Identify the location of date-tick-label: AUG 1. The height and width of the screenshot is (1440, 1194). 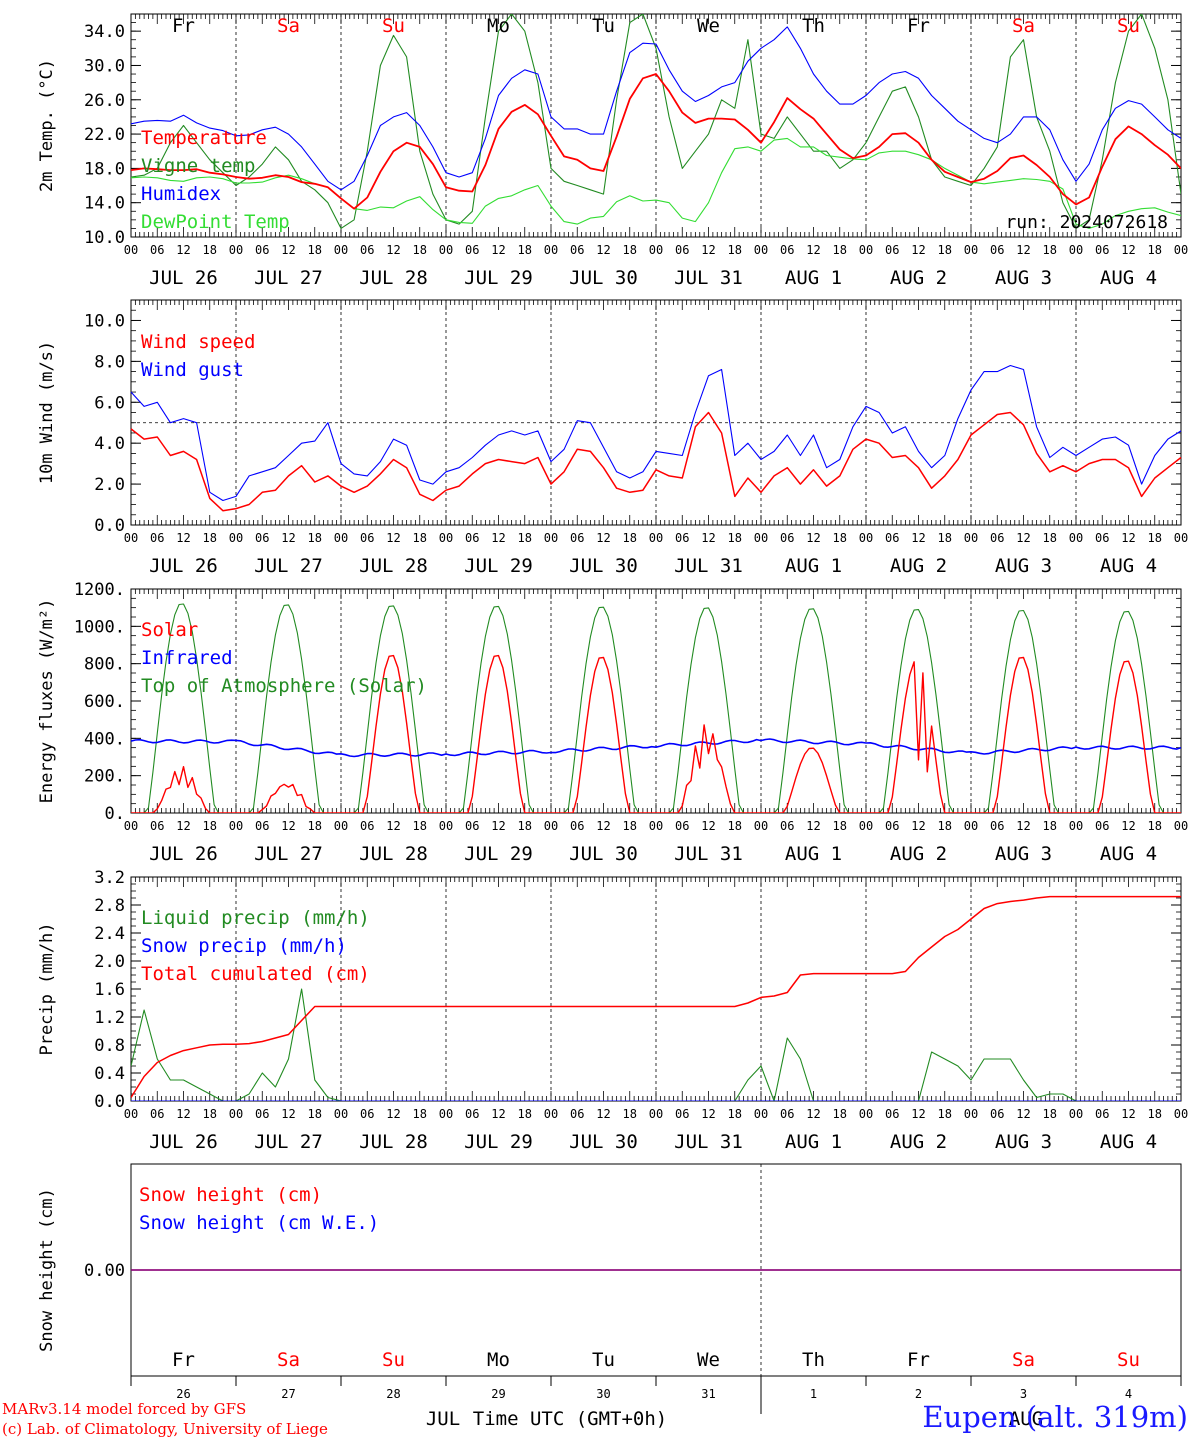
(813, 1142).